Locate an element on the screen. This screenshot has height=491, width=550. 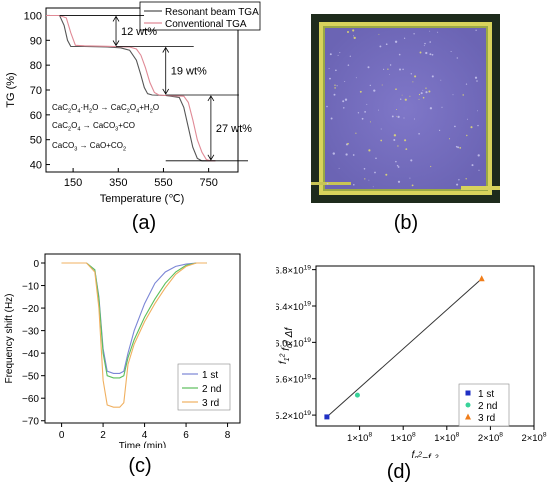
y-tick-label: −70 is located at coordinates (30, 422).